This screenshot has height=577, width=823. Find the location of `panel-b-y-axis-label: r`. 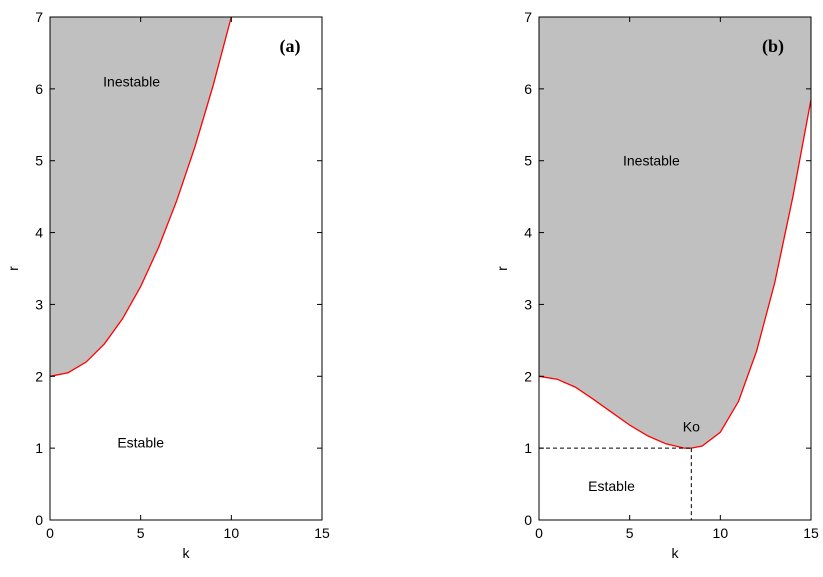

panel-b-y-axis-label: r is located at coordinates (502, 268).